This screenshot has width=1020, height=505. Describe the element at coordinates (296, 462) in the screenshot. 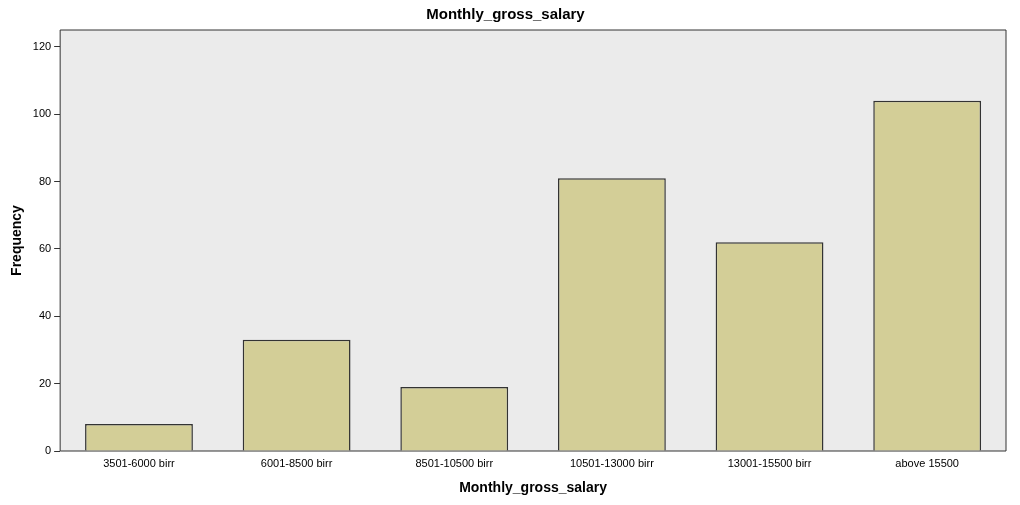

I see `x-tick-label: 6001-8500 birr` at that location.